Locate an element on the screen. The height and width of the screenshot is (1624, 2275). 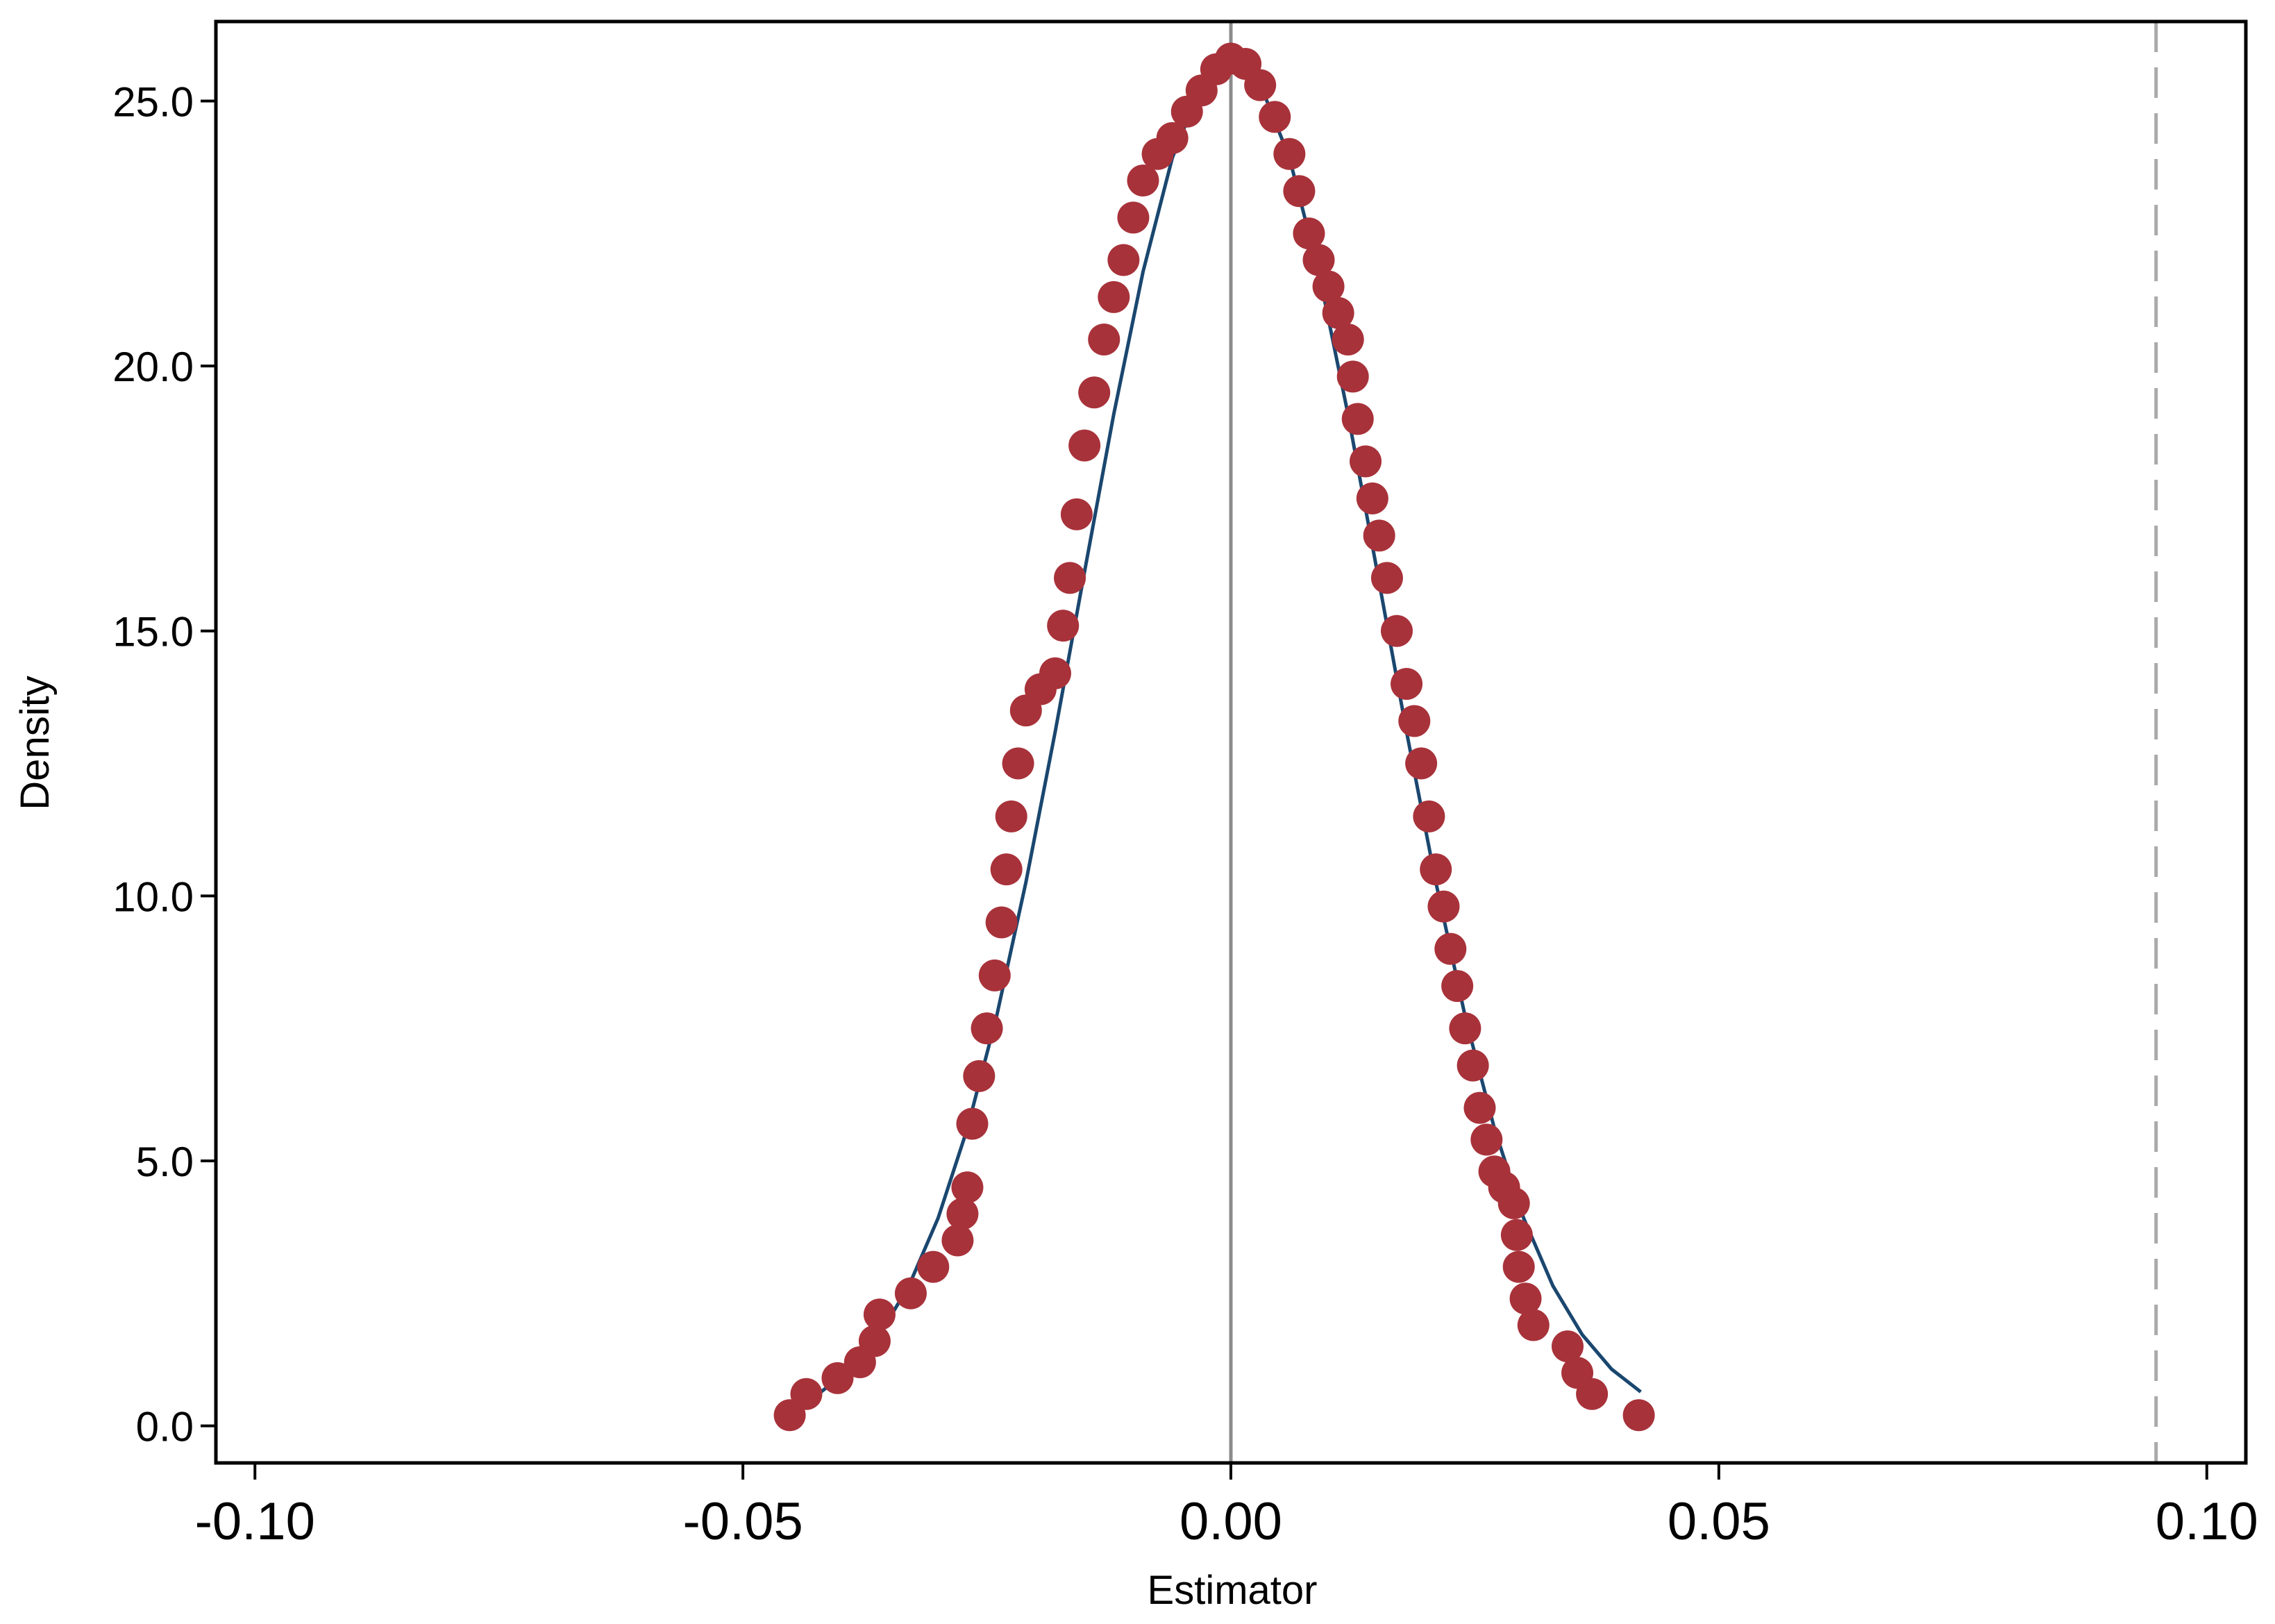
x-tick-label: 0.05 is located at coordinates (1719, 1521).